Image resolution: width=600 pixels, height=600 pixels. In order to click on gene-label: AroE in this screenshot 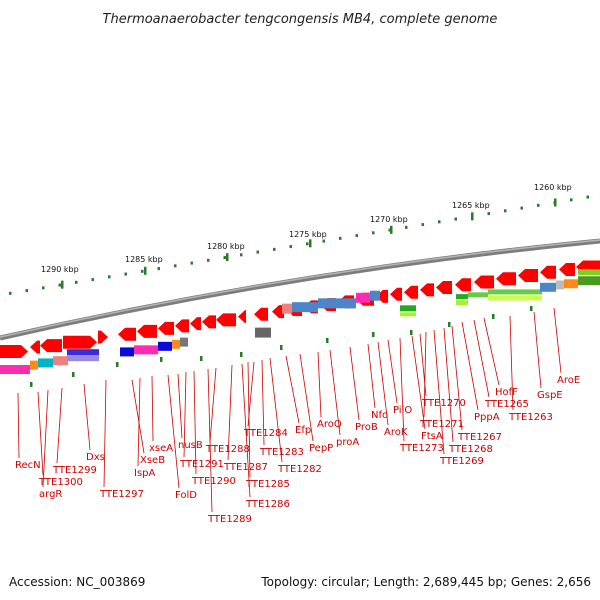, I will do `click(568, 380)`.